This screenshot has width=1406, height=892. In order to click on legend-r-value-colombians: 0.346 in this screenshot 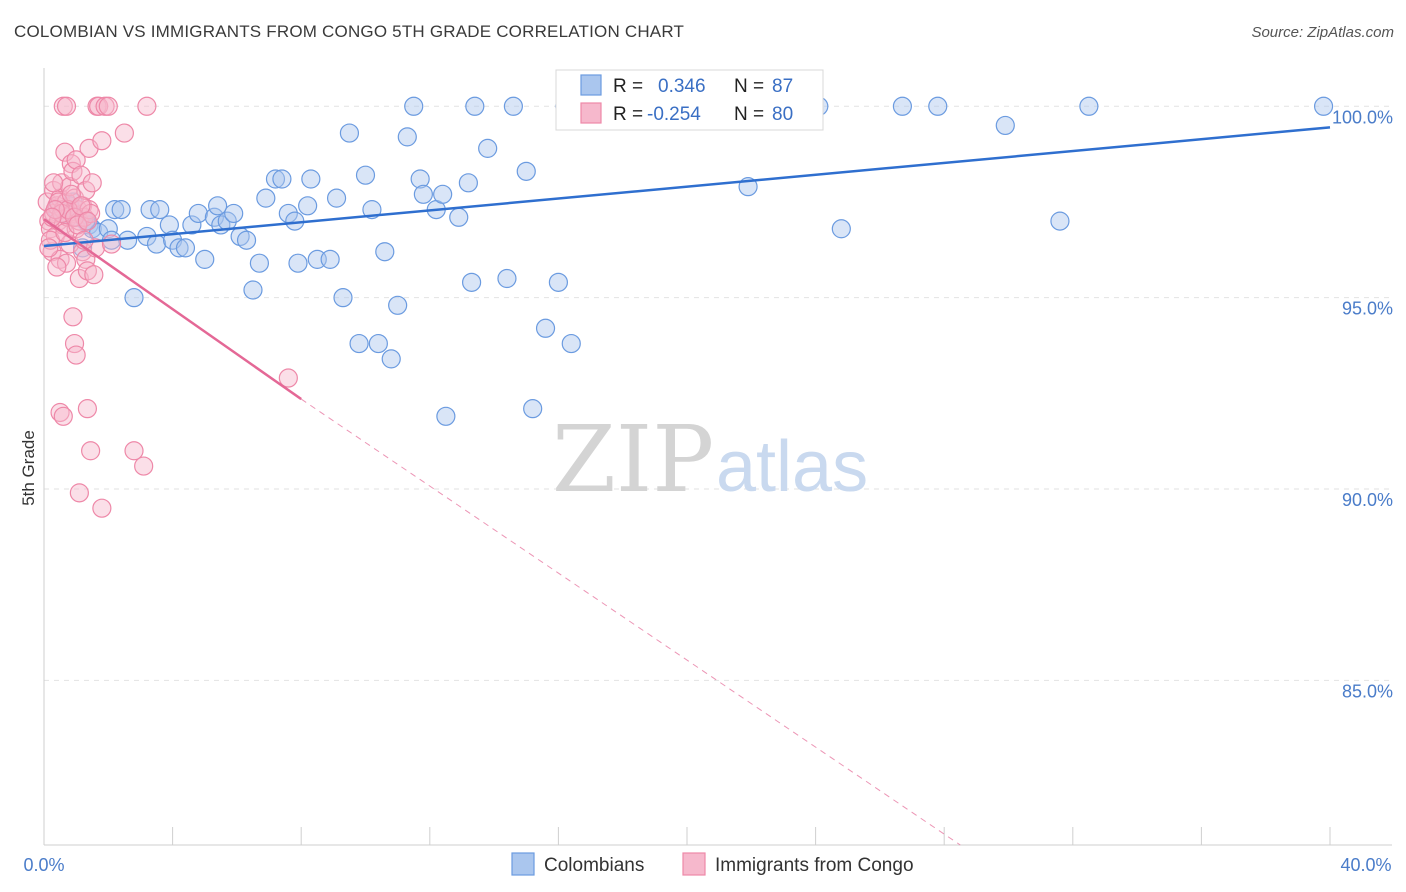, I will do `click(682, 86)`.